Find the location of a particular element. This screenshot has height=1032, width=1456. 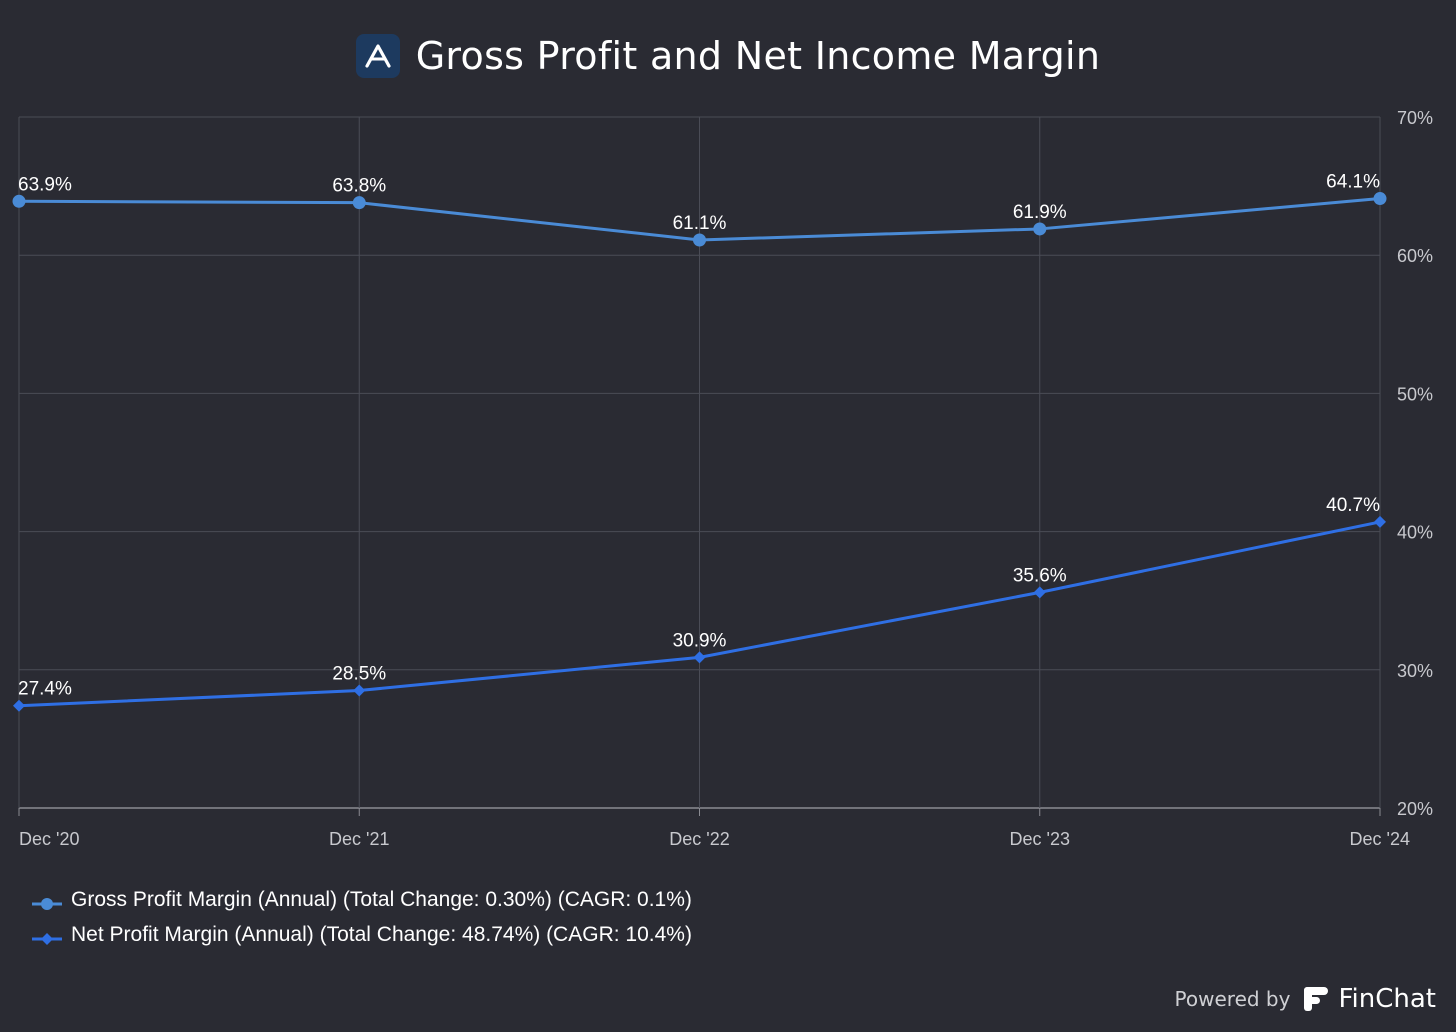

data-label: 40.7% is located at coordinates (1353, 505).